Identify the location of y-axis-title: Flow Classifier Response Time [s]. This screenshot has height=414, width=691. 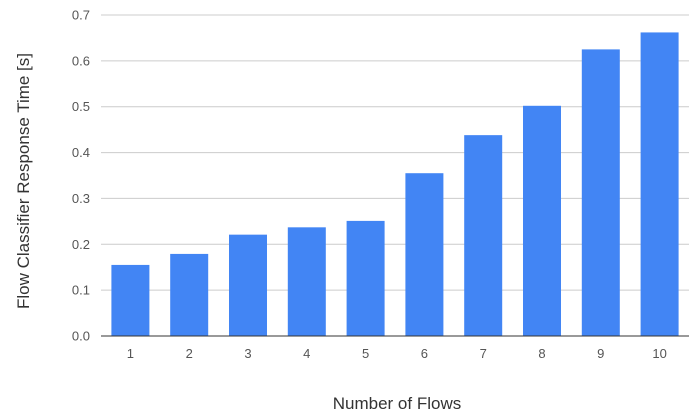
(23, 181).